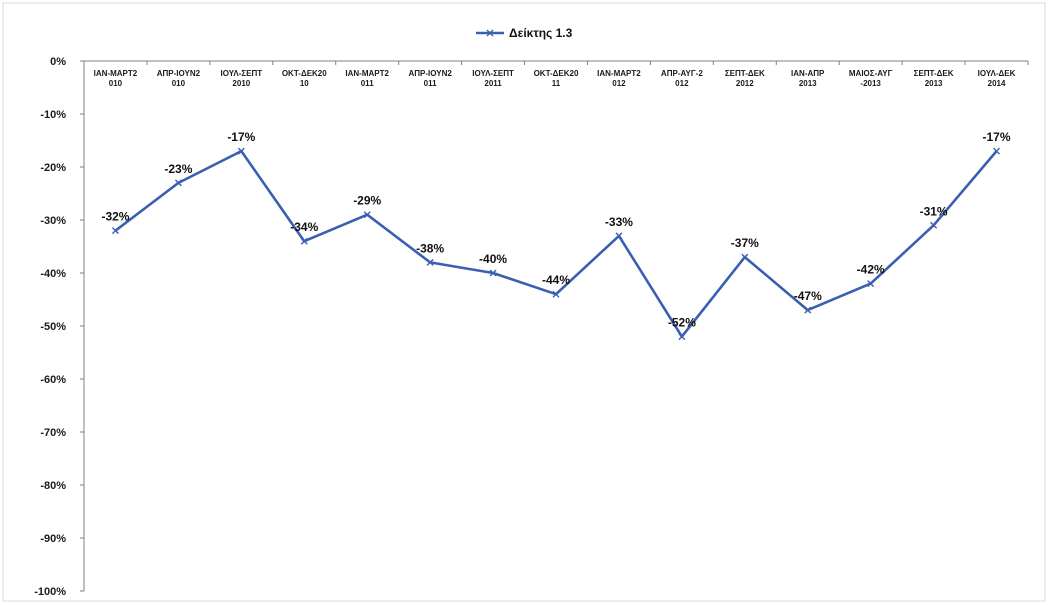 This screenshot has width=1049, height=605. Describe the element at coordinates (745, 243) in the screenshot. I see `data-label: -37%` at that location.